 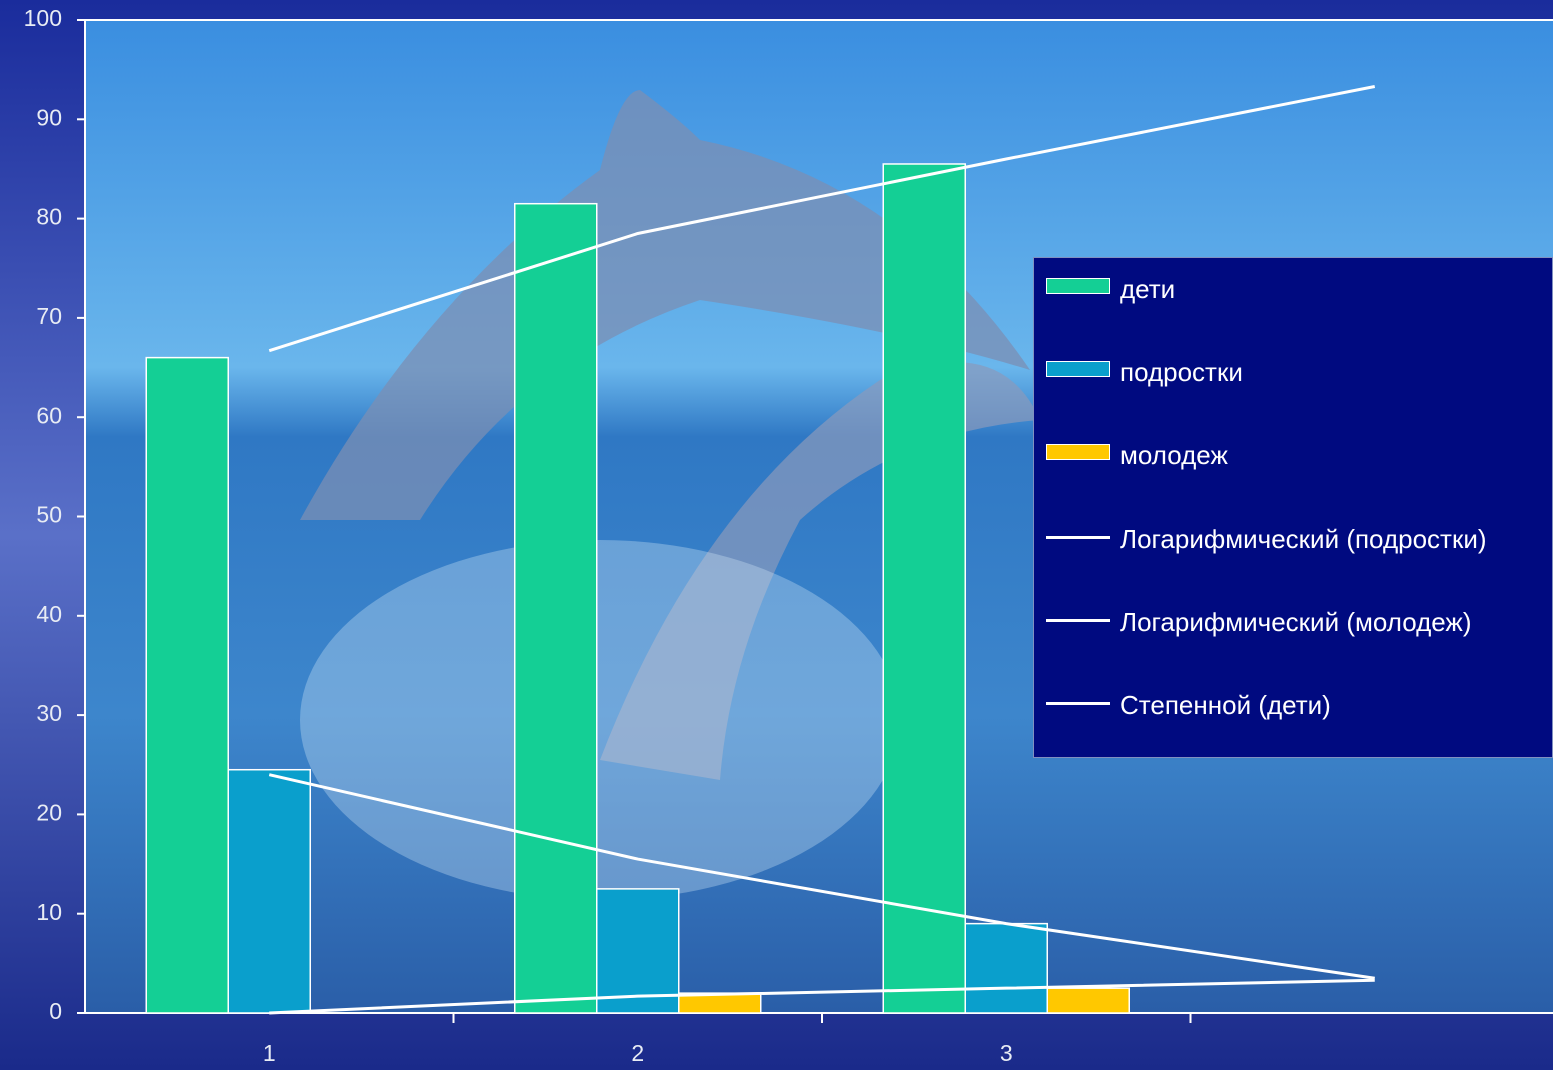 What do you see at coordinates (1148, 289) in the screenshot?
I see `legend-label: дети` at bounding box center [1148, 289].